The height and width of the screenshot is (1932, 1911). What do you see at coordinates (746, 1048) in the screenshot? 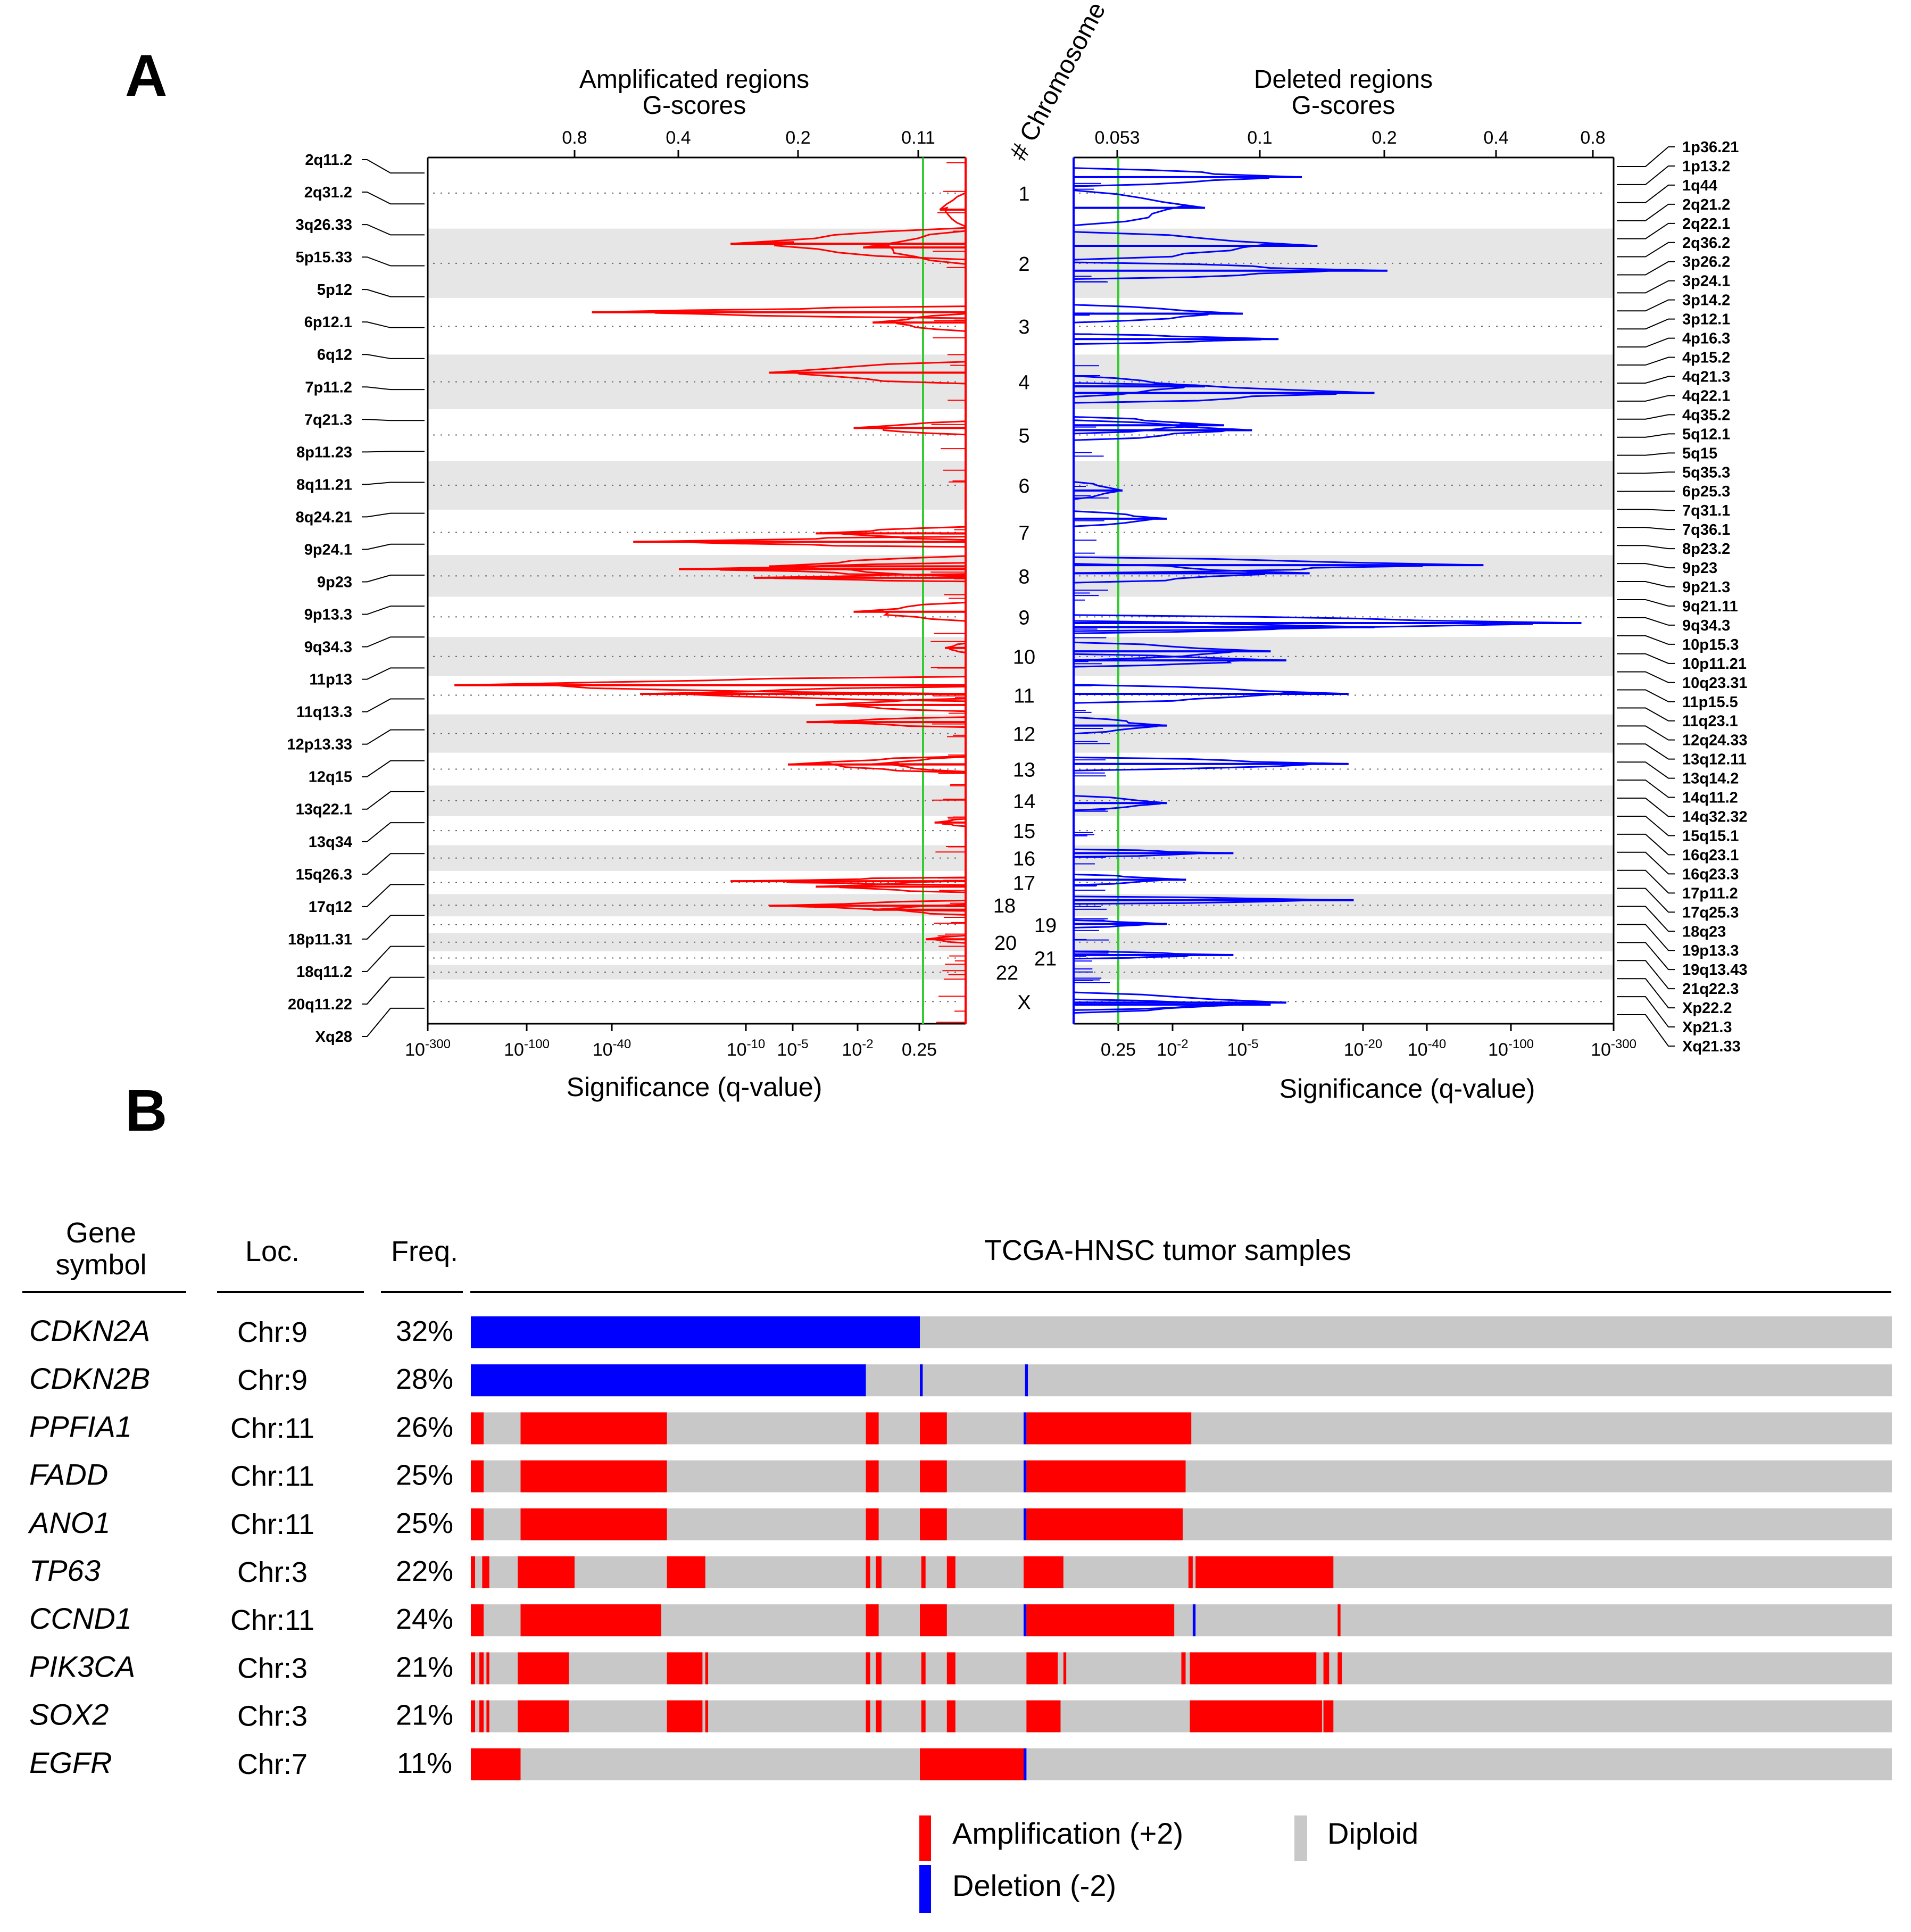
I see `x-tick-label: 10-10` at bounding box center [746, 1048].